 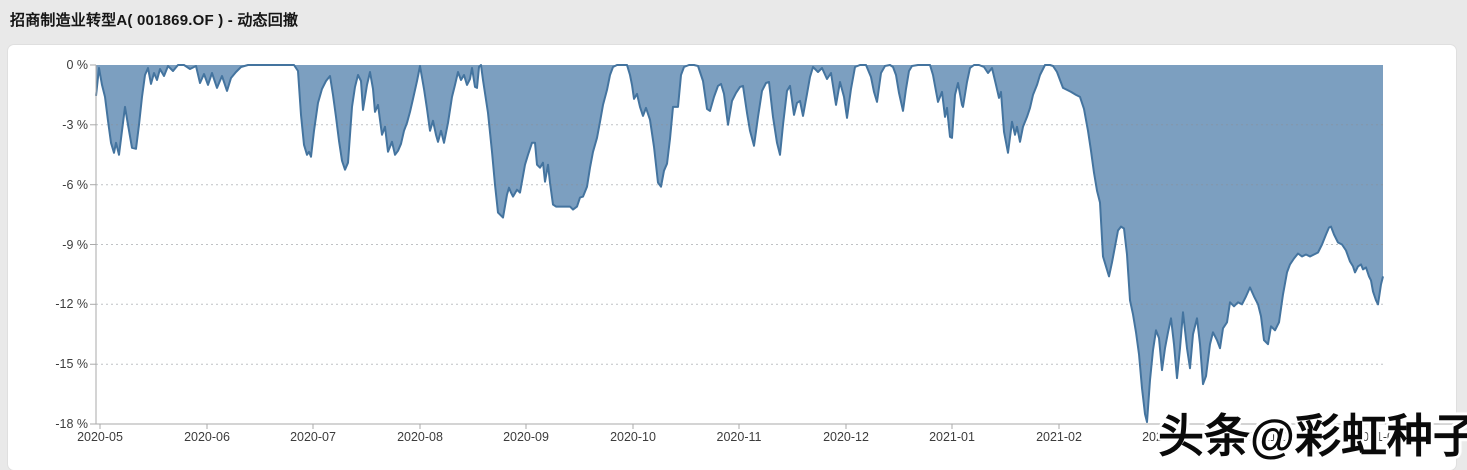 What do you see at coordinates (313, 437) in the screenshot?
I see `x-axis-label: 2020-07` at bounding box center [313, 437].